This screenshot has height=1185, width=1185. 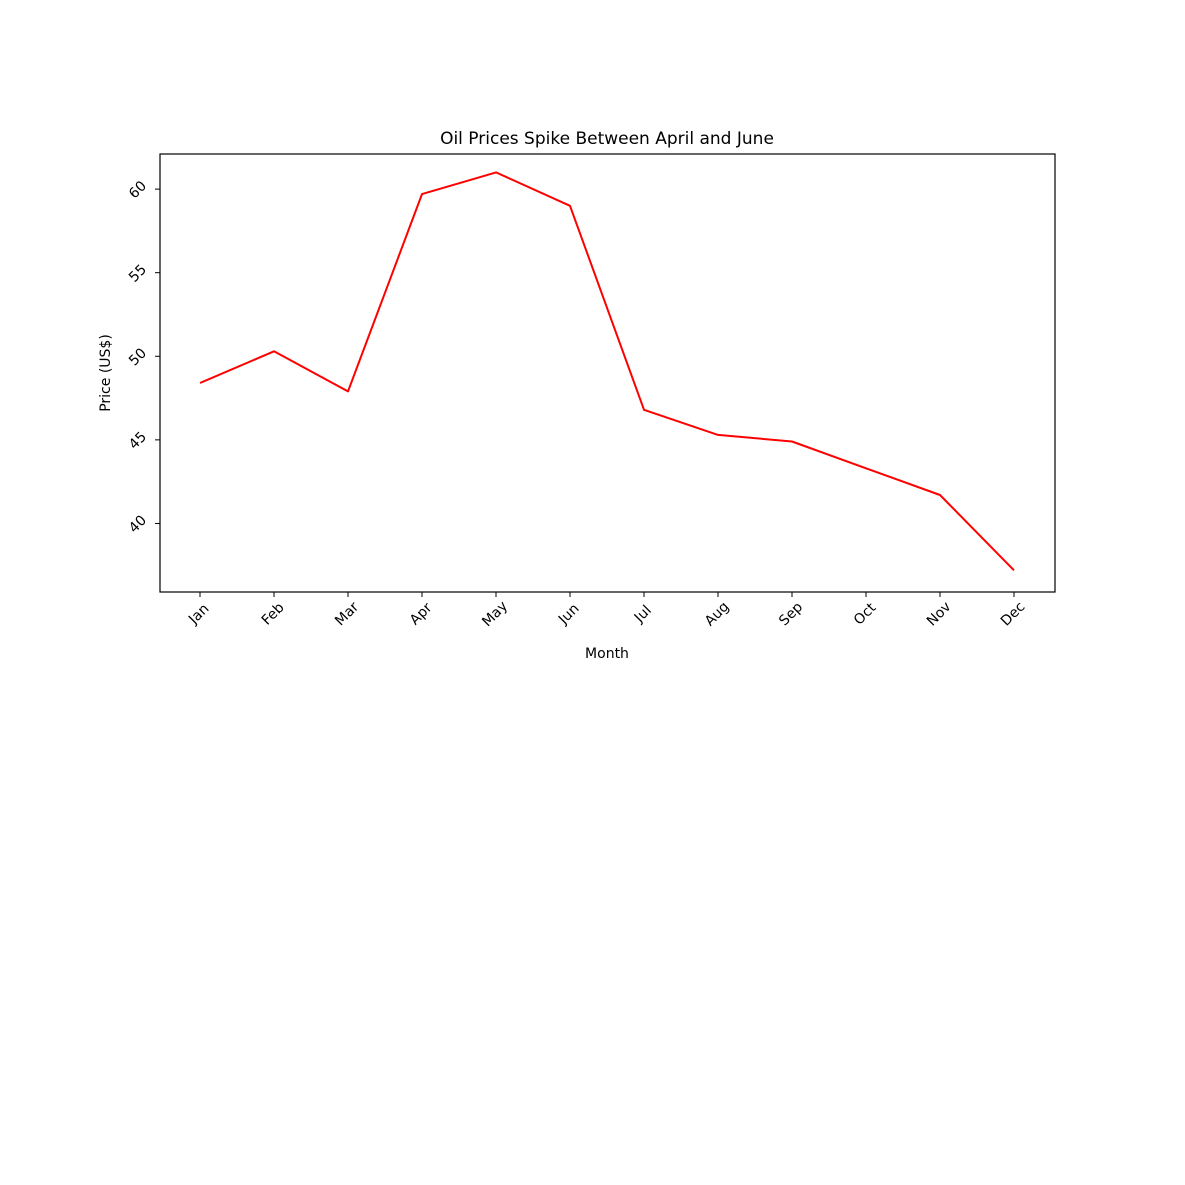 I want to click on chart-title: Oil Prices Spike Between April and June, so click(x=607, y=139).